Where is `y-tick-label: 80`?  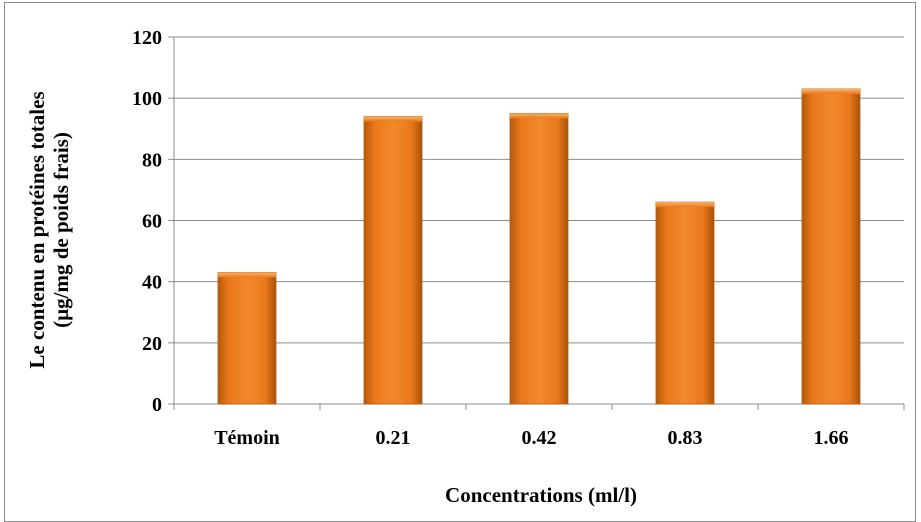 y-tick-label: 80 is located at coordinates (152, 160).